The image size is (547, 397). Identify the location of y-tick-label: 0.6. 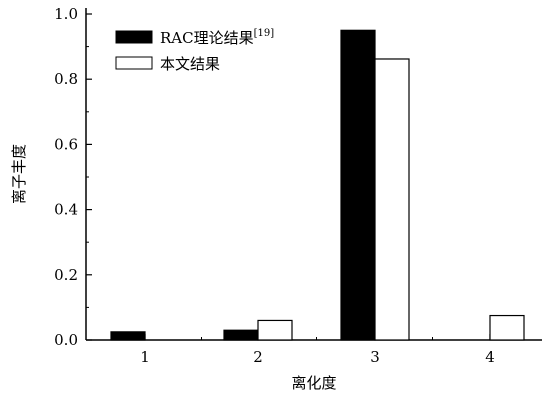
(66, 144).